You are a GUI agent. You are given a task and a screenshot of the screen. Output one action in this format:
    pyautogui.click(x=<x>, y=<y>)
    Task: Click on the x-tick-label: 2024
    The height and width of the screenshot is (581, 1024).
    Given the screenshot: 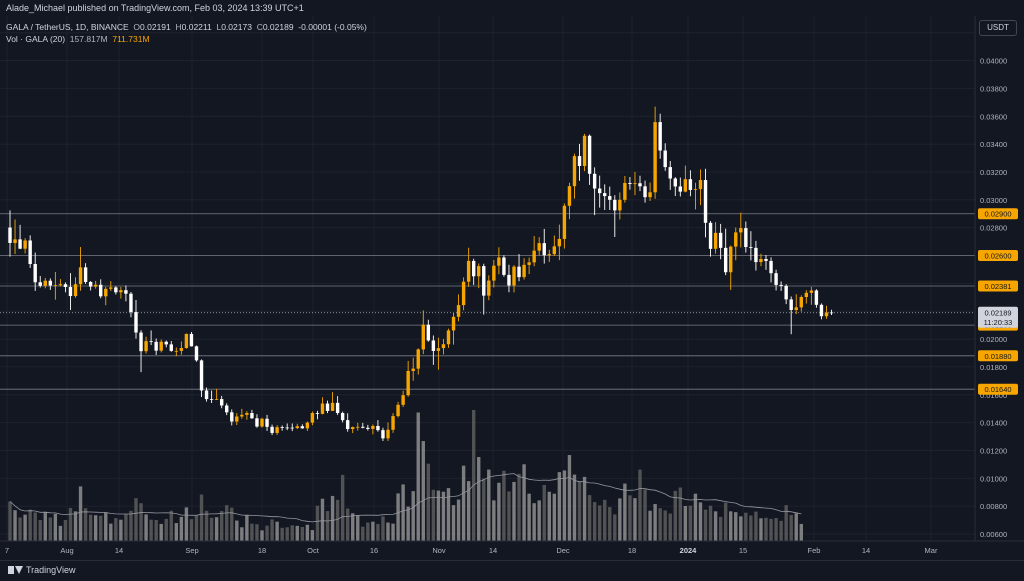 What is the action you would take?
    pyautogui.click(x=689, y=550)
    